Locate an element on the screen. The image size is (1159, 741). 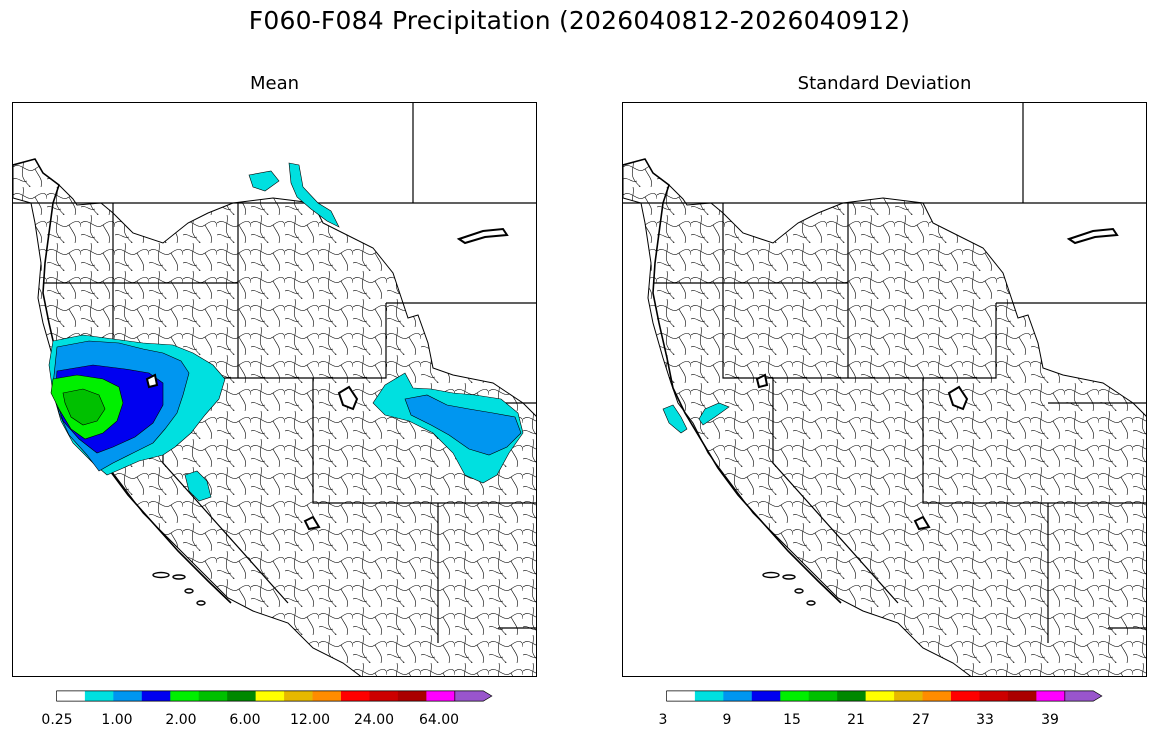
std-tick-label: 9 is located at coordinates (727, 720).